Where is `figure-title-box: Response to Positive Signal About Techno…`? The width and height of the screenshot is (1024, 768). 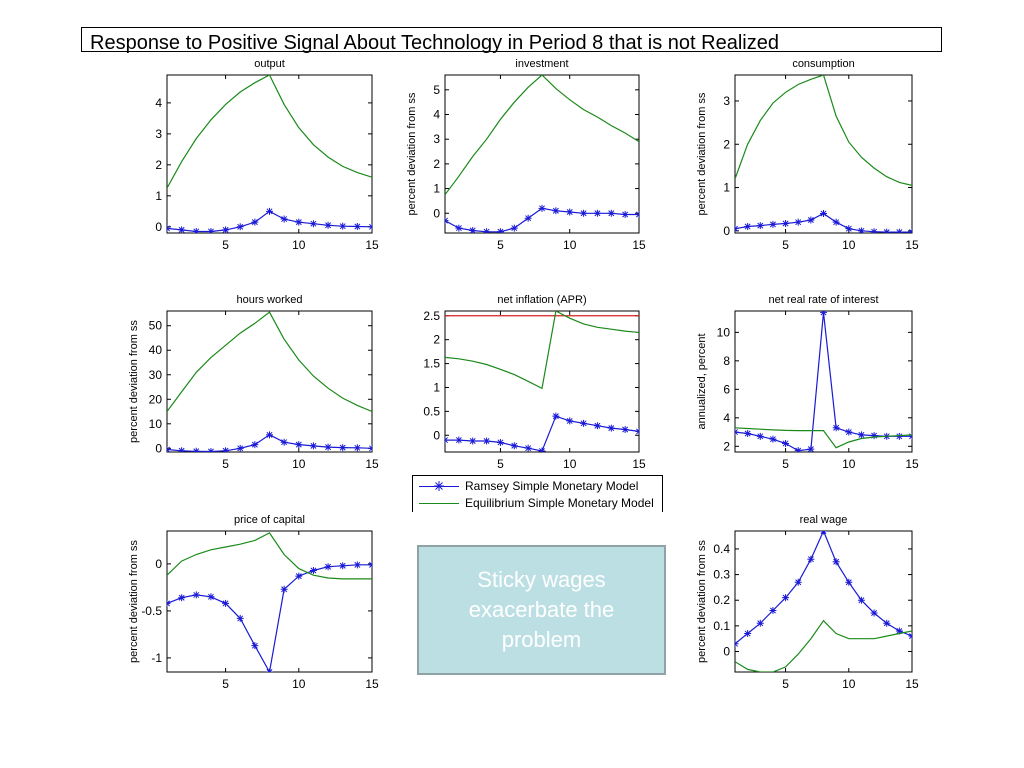 figure-title-box: Response to Positive Signal About Techno… is located at coordinates (511, 40).